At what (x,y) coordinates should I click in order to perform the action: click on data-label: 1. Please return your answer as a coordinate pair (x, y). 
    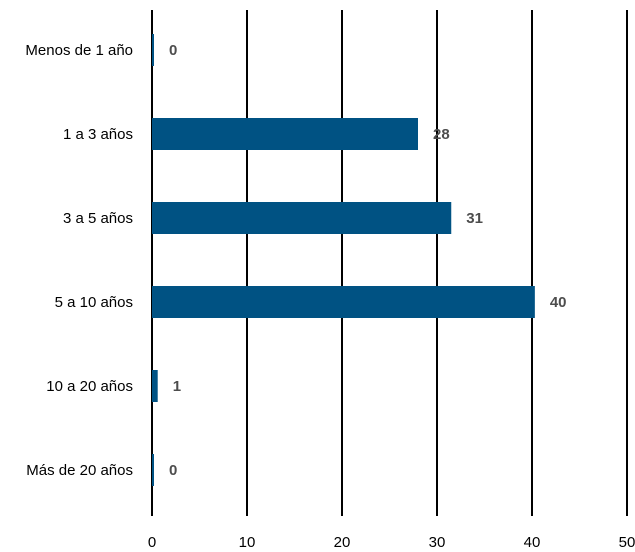
    Looking at the image, I should click on (177, 386).